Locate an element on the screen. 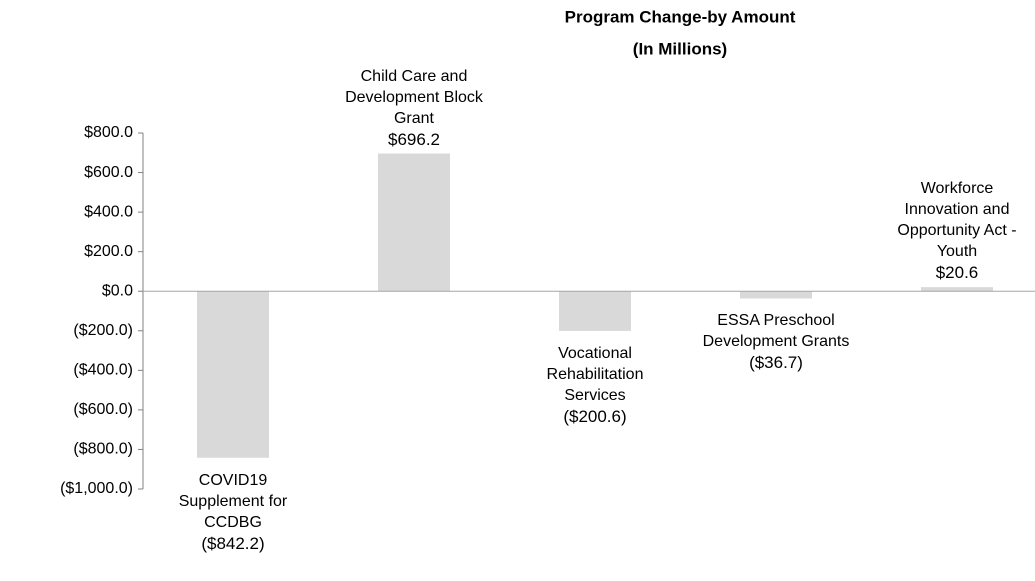 The height and width of the screenshot is (581, 1035). y-tick-label: ($400.0) is located at coordinates (103, 370).